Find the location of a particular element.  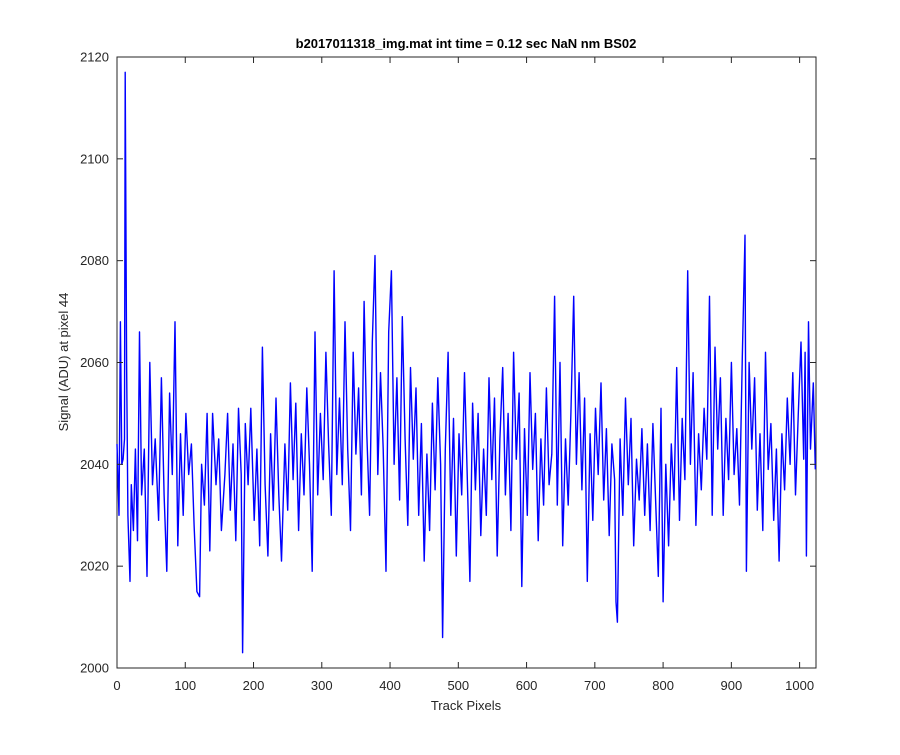

x-tick-label: 400 is located at coordinates (390, 685).